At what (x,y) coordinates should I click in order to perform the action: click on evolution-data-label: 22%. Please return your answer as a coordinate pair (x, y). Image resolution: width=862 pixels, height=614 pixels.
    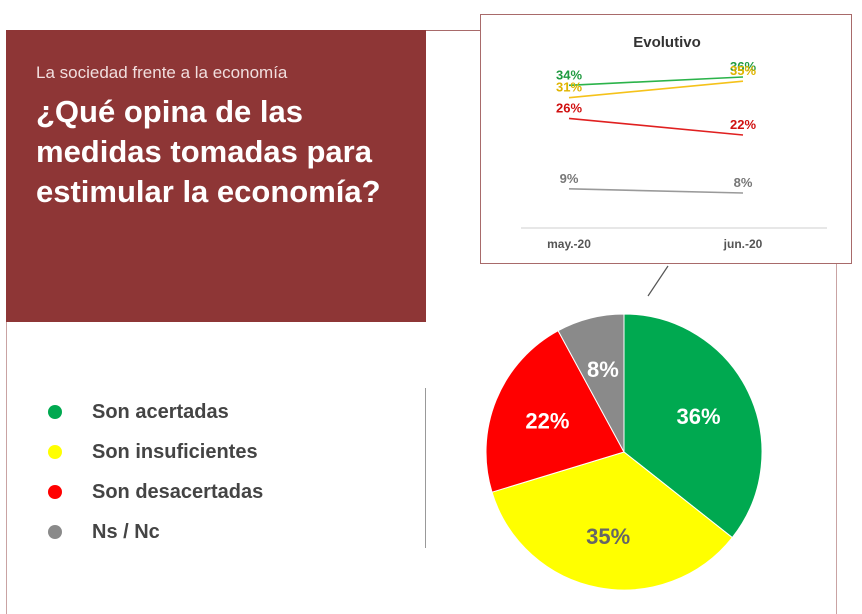
    Looking at the image, I should click on (743, 124).